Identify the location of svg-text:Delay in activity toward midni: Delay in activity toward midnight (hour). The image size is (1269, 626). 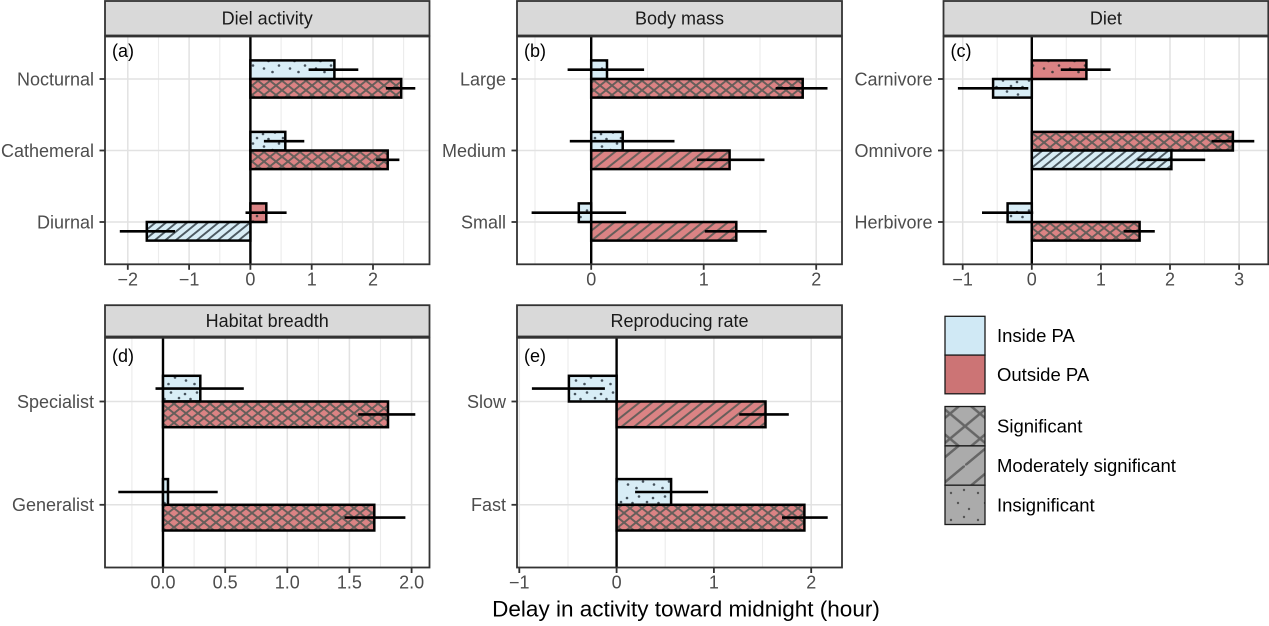
(686, 609).